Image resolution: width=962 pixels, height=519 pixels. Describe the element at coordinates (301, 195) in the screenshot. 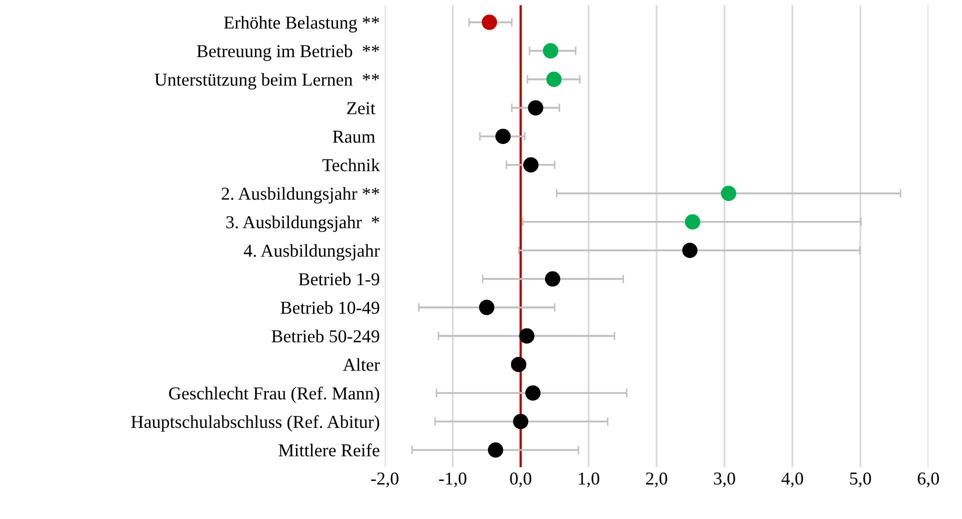

I see `y-tick-label: 2. Ausbildungsjahr **` at that location.